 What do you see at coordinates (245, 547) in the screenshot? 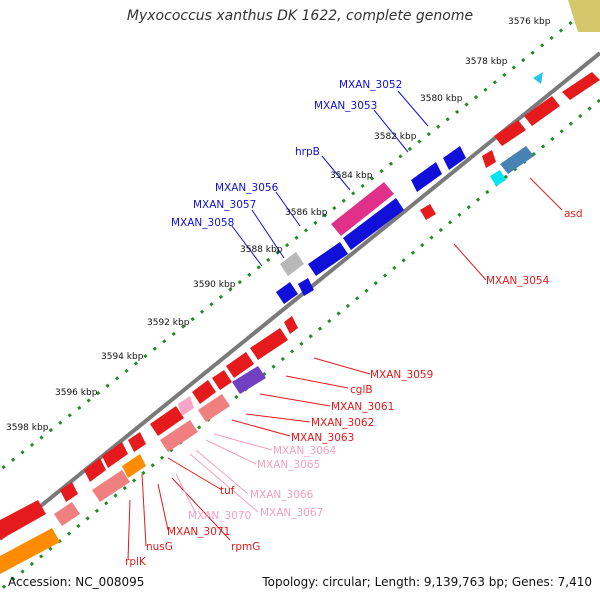
I see `gene-label-rpmg: rpmG` at bounding box center [245, 547].